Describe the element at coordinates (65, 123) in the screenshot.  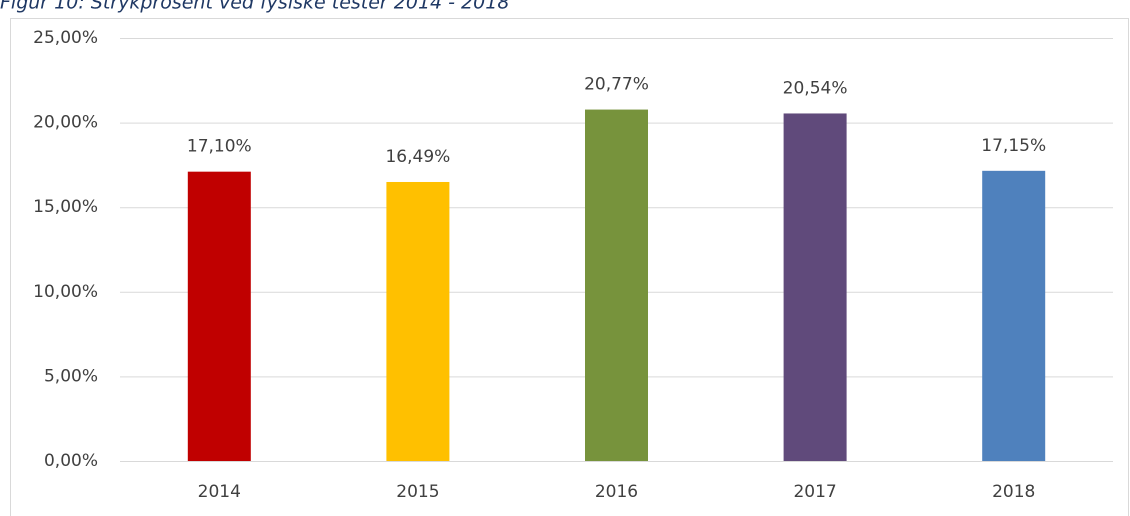
I see `y-tick-label: 20,00%` at that location.